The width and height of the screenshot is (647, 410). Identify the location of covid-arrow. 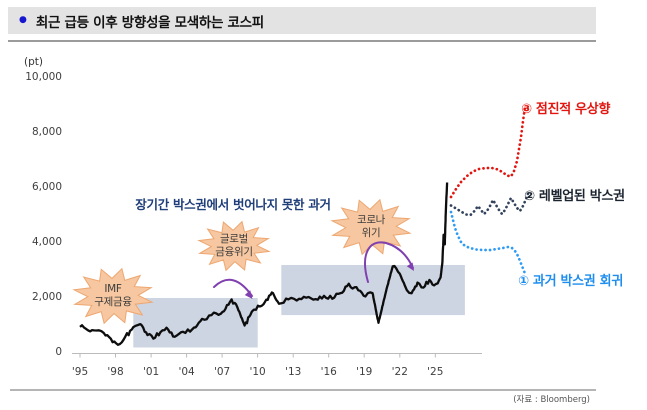
(389, 262).